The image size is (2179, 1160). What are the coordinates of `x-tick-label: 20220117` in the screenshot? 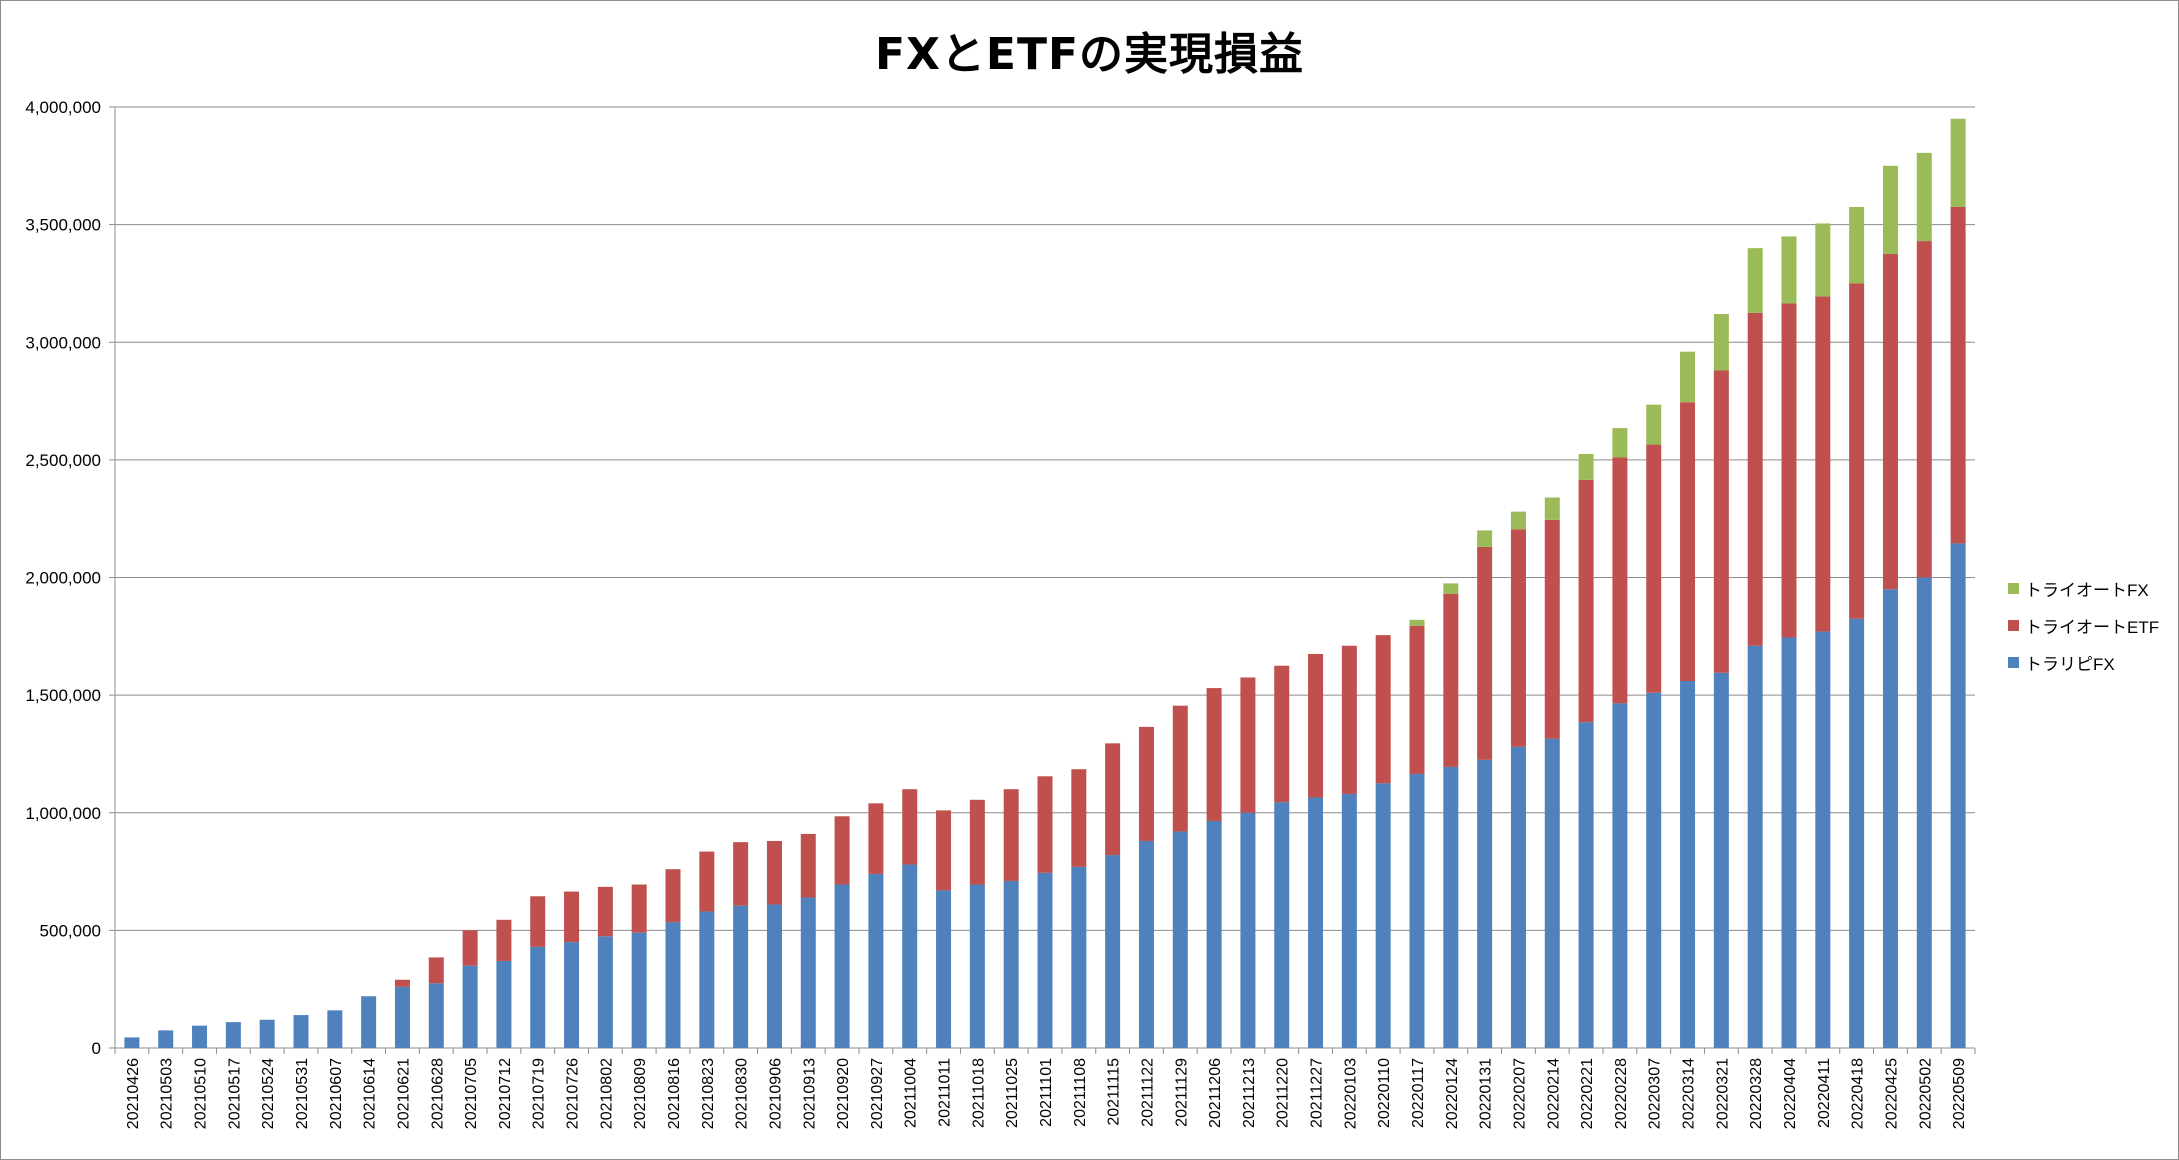 It's located at (1418, 1093).